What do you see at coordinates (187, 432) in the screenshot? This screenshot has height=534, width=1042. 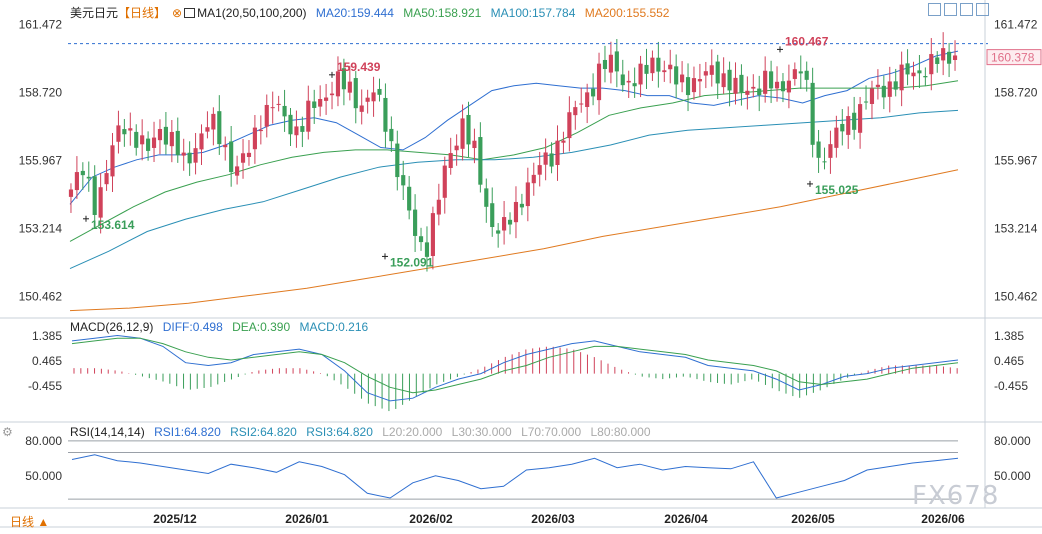 I see `rsi1-value: RSI1:64.820` at bounding box center [187, 432].